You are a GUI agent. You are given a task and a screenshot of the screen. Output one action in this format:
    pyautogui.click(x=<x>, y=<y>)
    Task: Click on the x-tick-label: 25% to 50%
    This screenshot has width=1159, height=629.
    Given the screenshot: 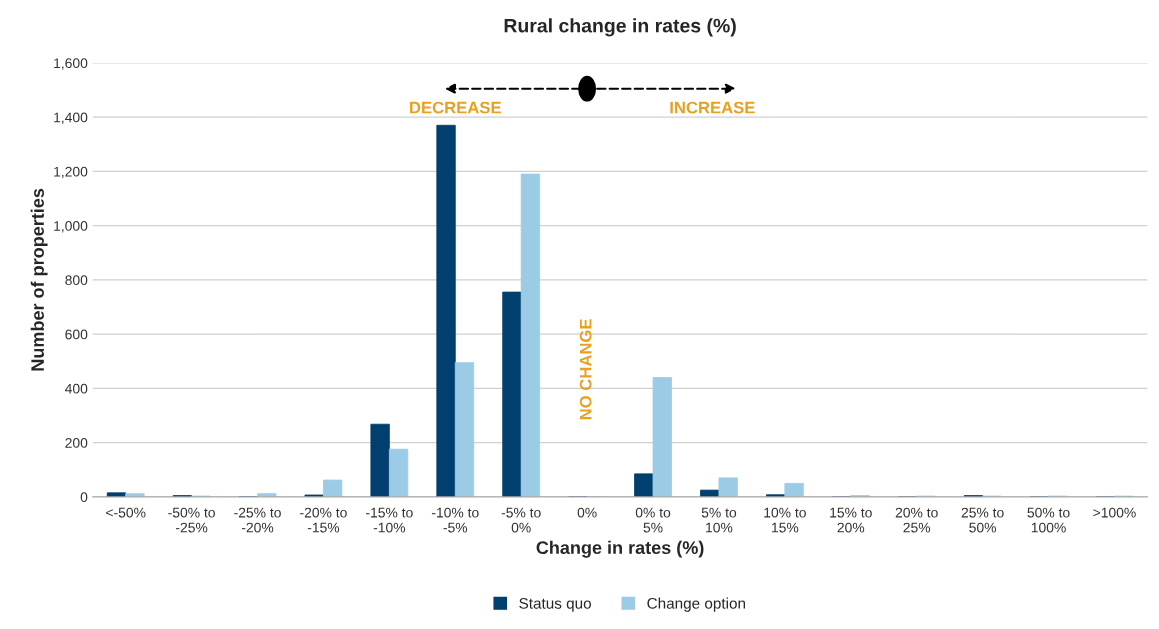 What is the action you would take?
    pyautogui.click(x=982, y=520)
    